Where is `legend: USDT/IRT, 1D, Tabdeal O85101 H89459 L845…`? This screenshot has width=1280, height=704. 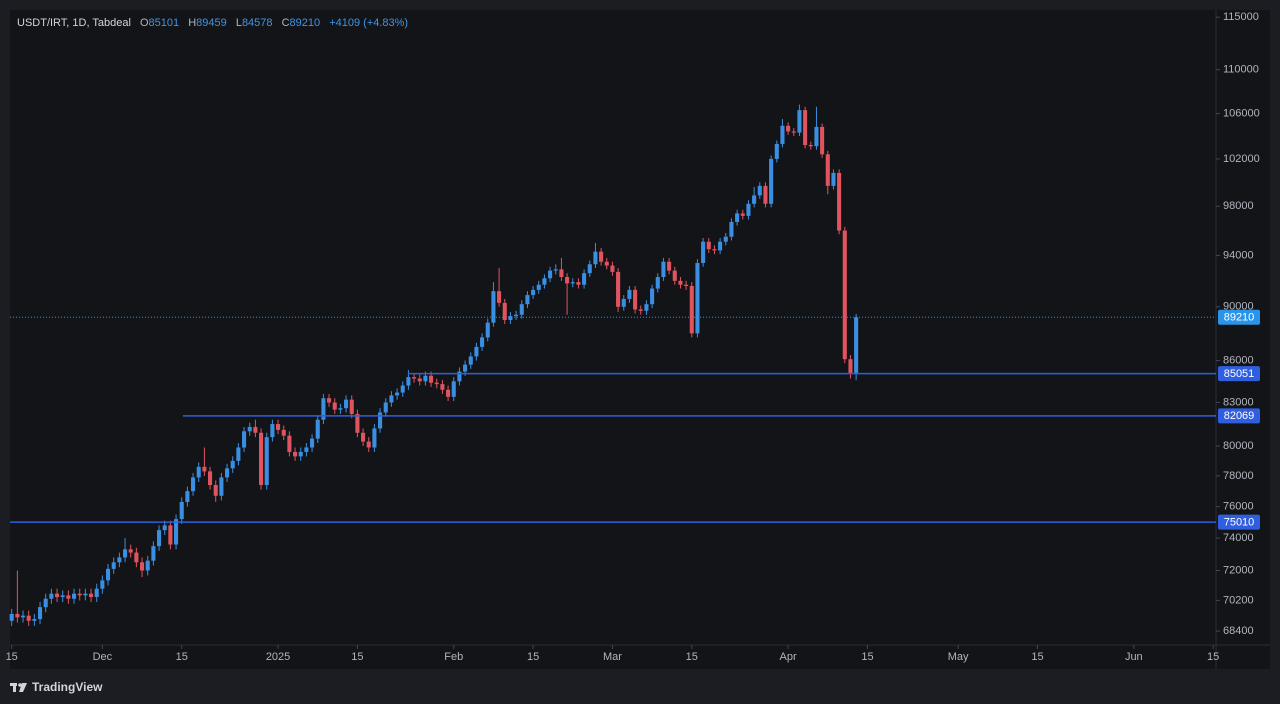 legend: USDT/IRT, 1D, Tabdeal O85101 H89459 L845… is located at coordinates (212, 23).